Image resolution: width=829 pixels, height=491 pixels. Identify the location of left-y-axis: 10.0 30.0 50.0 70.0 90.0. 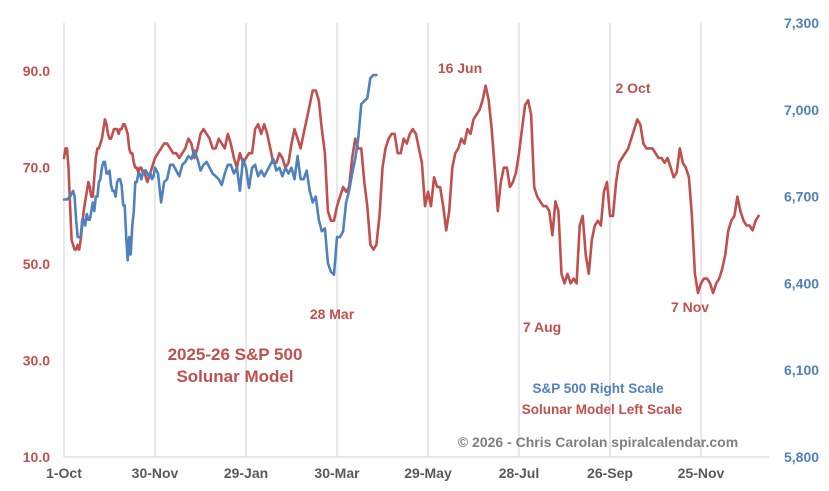
(36, 264).